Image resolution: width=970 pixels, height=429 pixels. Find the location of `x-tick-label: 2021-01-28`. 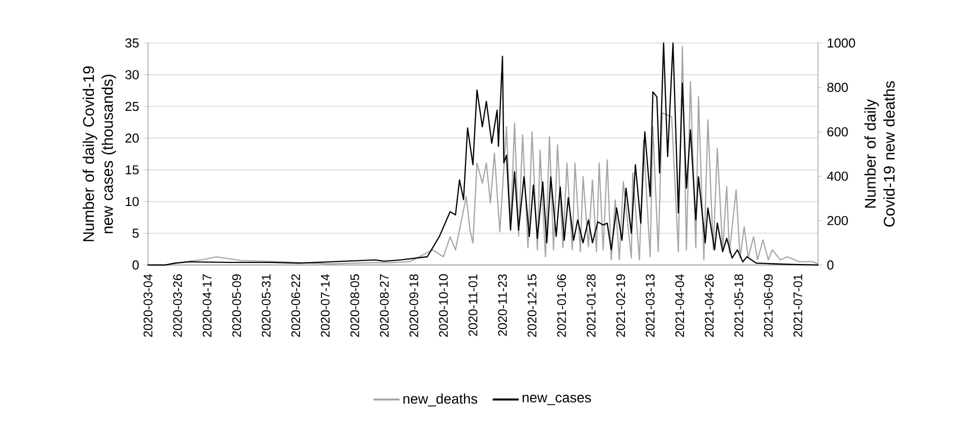

x-tick-label: 2021-01-28 is located at coordinates (591, 305).